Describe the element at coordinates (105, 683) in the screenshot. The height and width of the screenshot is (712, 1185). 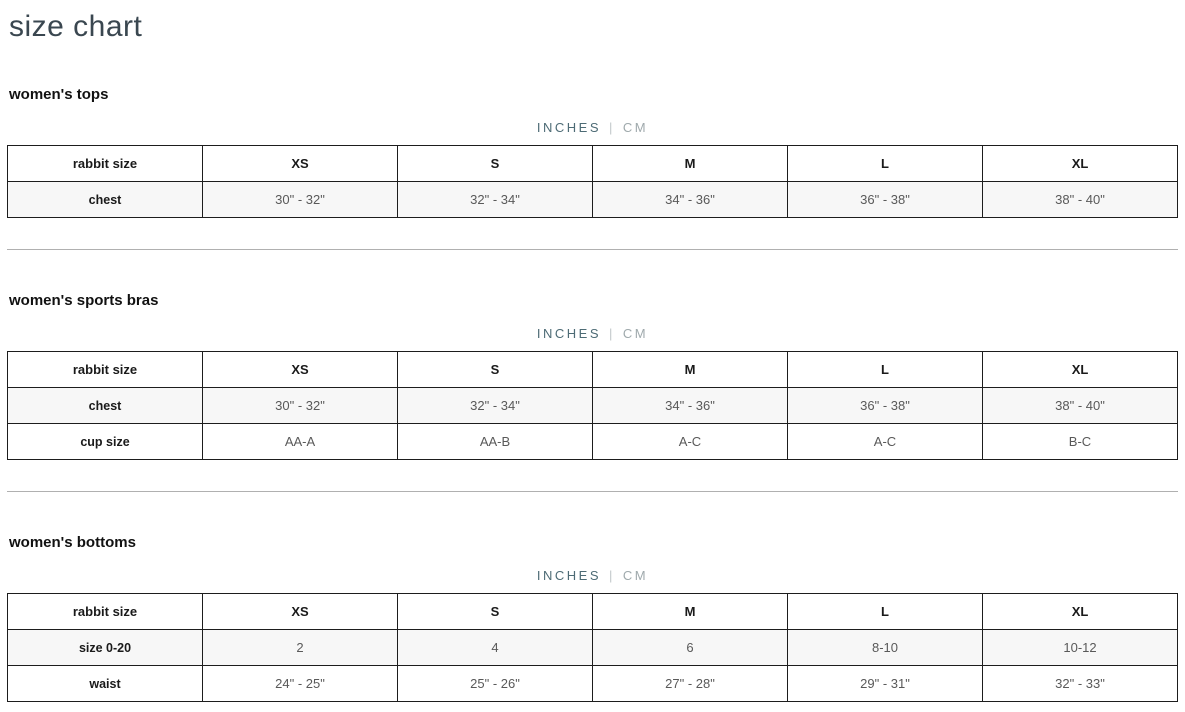
I see `row-label: waist` at that location.